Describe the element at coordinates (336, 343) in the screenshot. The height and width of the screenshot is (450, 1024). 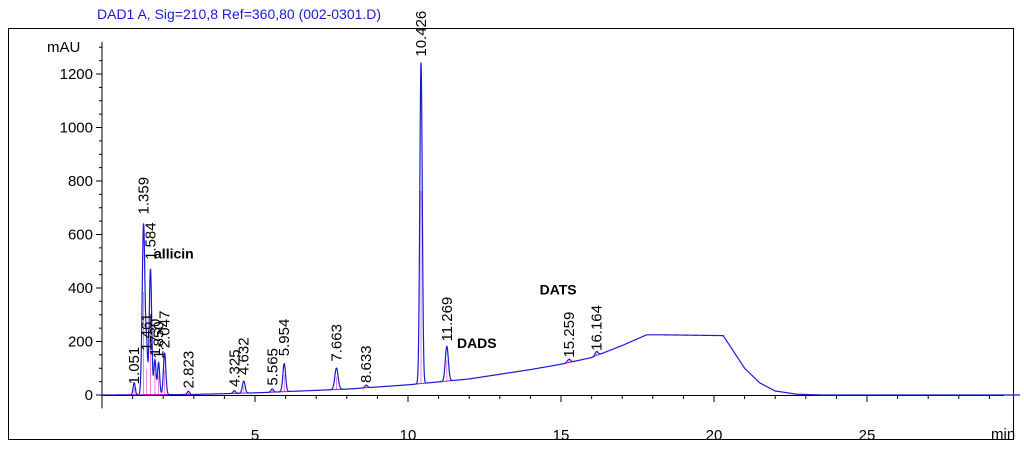
I see `peak-retention-label: 7.663` at that location.